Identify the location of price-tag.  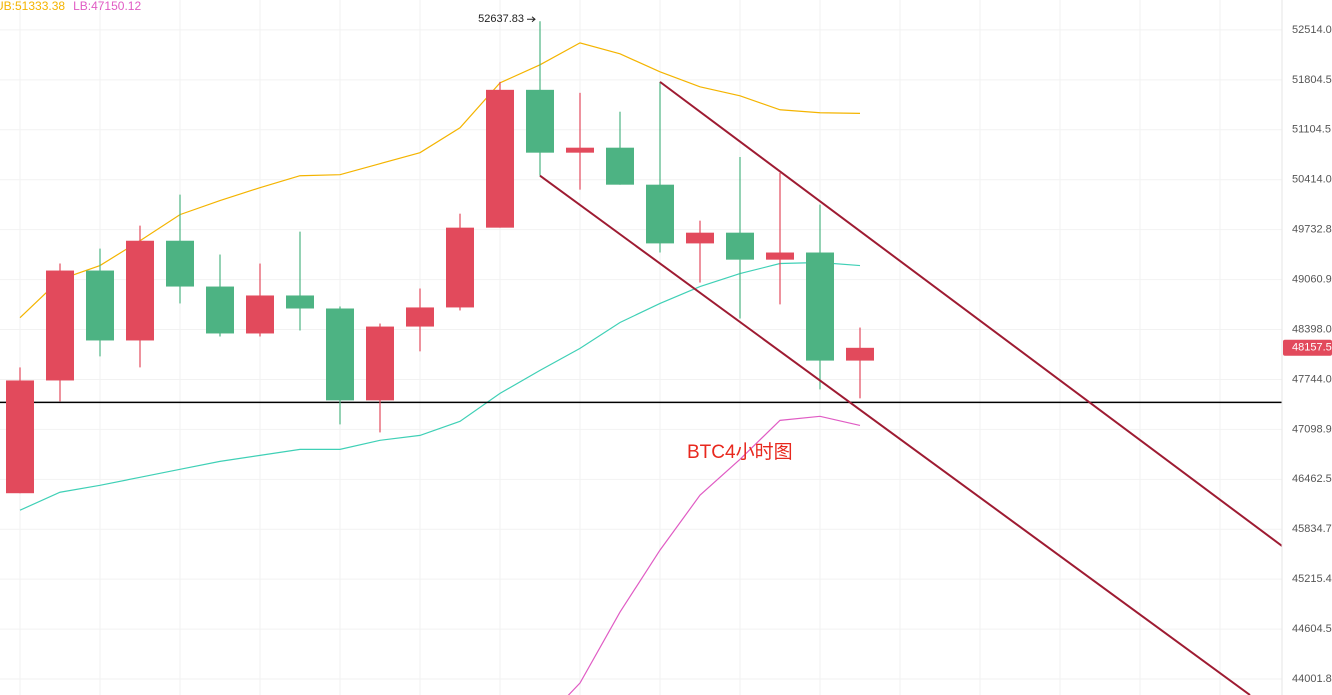
(1307, 347).